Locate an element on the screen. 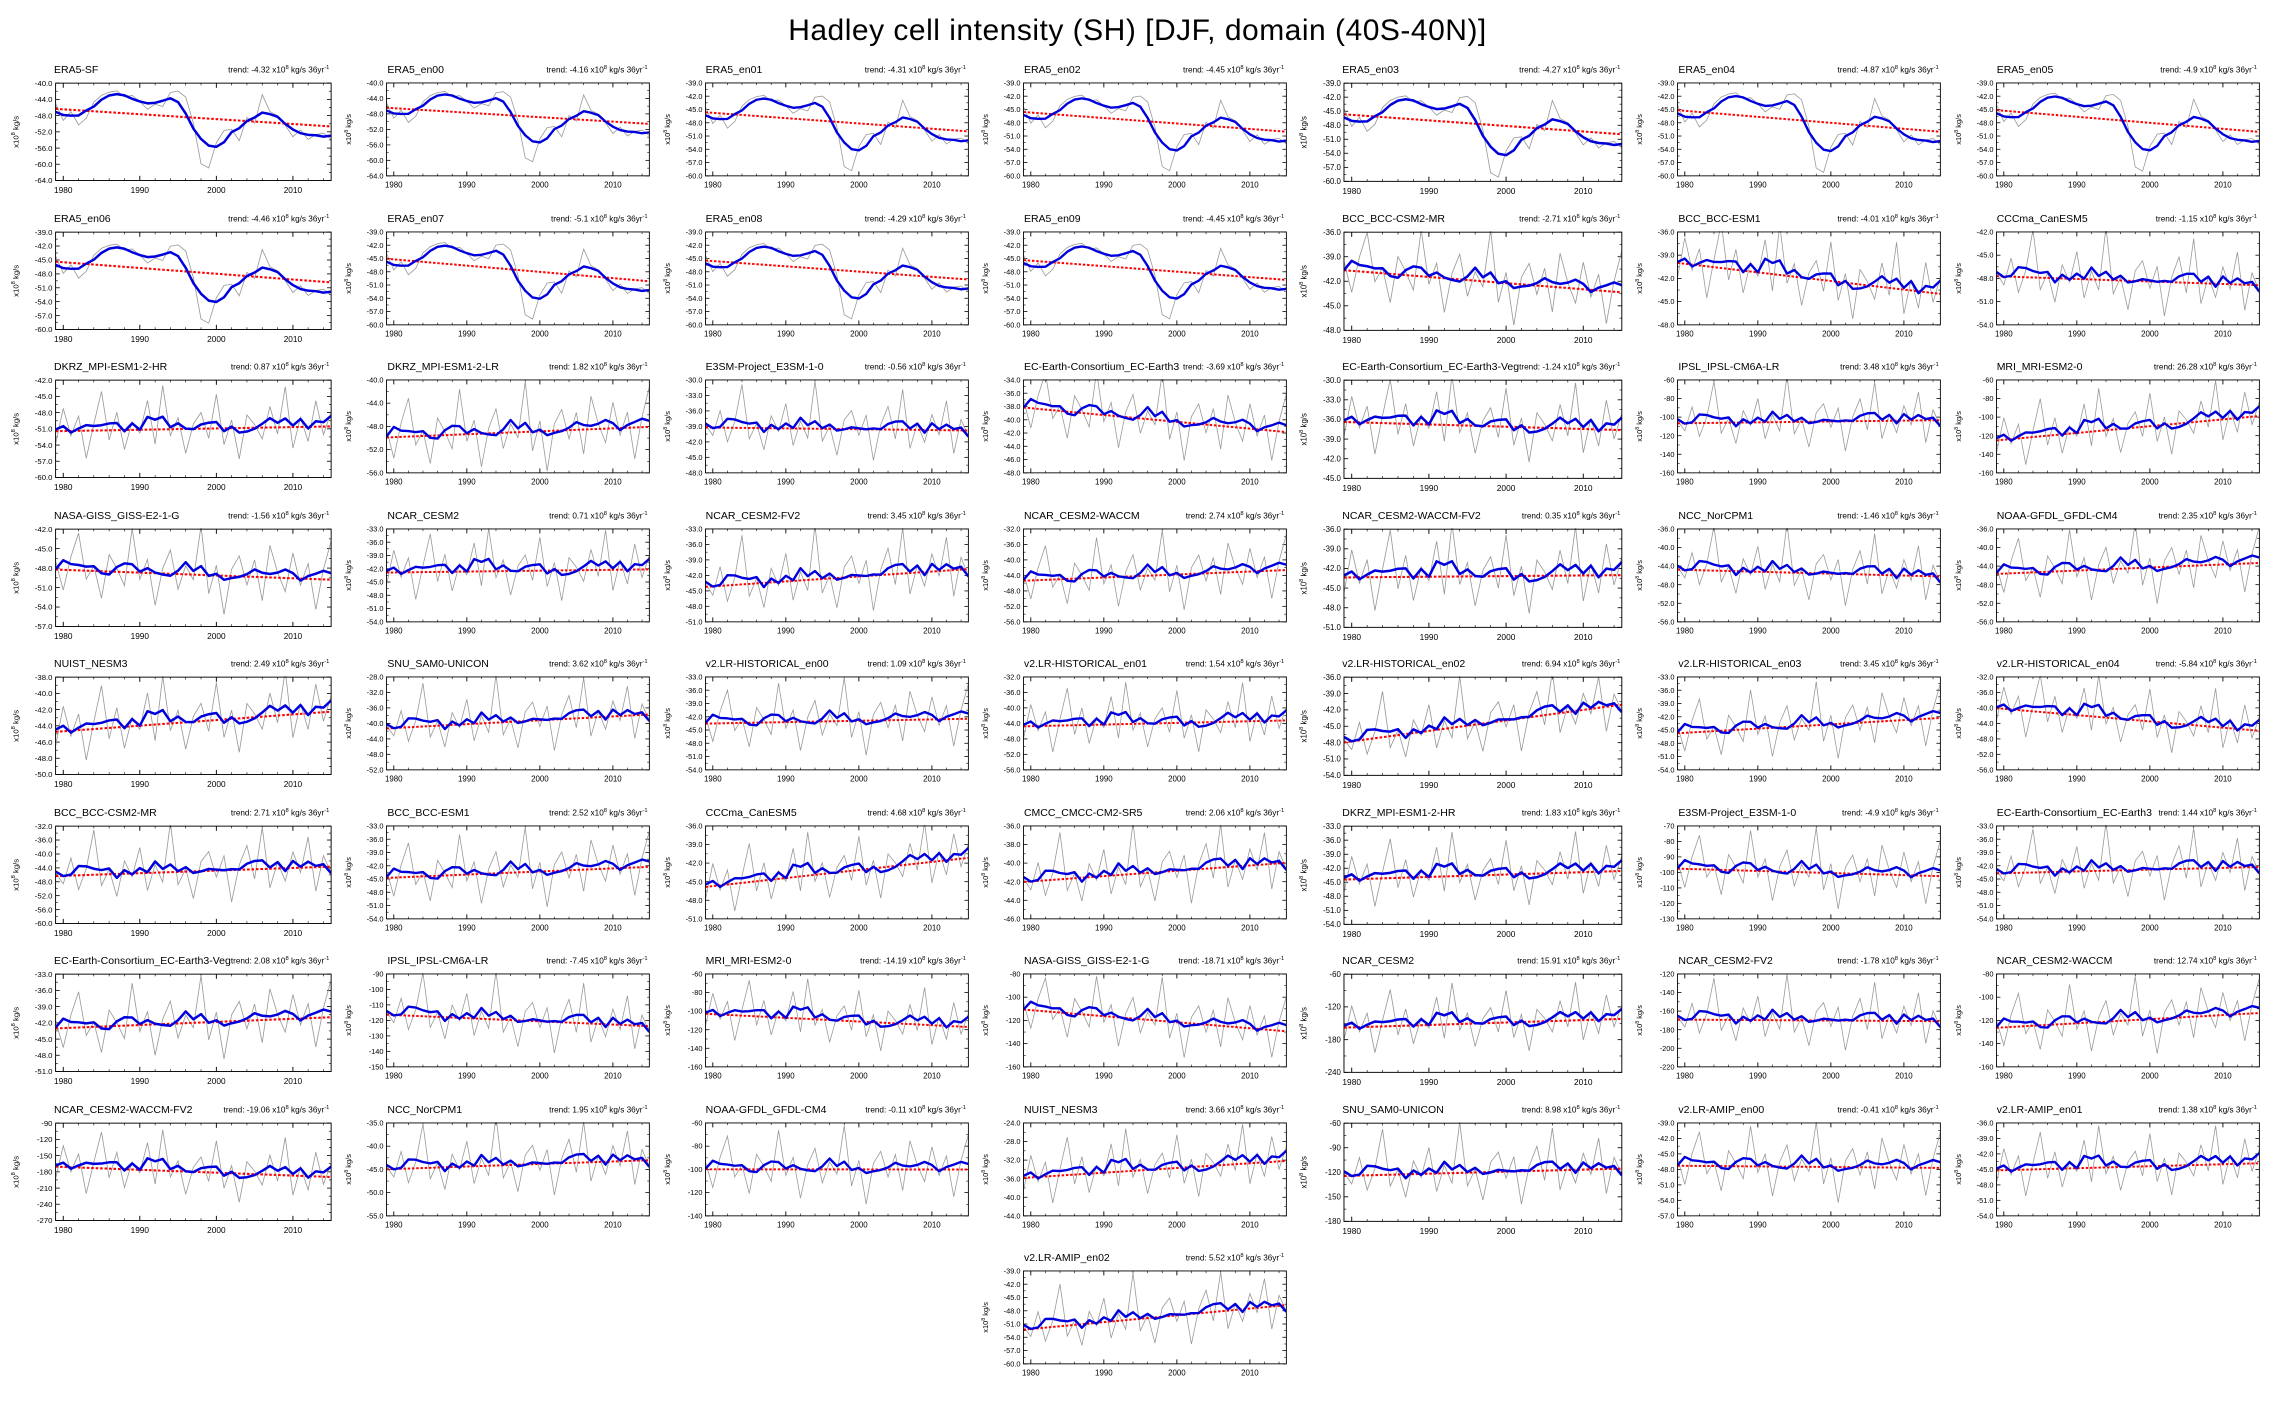  panel-title: IPSL_IPSL-CM6A-LR is located at coordinates (1728, 367).